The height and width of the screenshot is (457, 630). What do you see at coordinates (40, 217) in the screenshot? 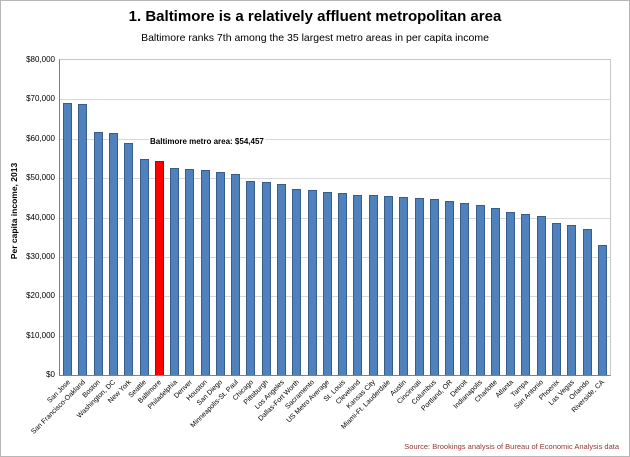
I see `y-tick-label: $40,000` at bounding box center [40, 217].